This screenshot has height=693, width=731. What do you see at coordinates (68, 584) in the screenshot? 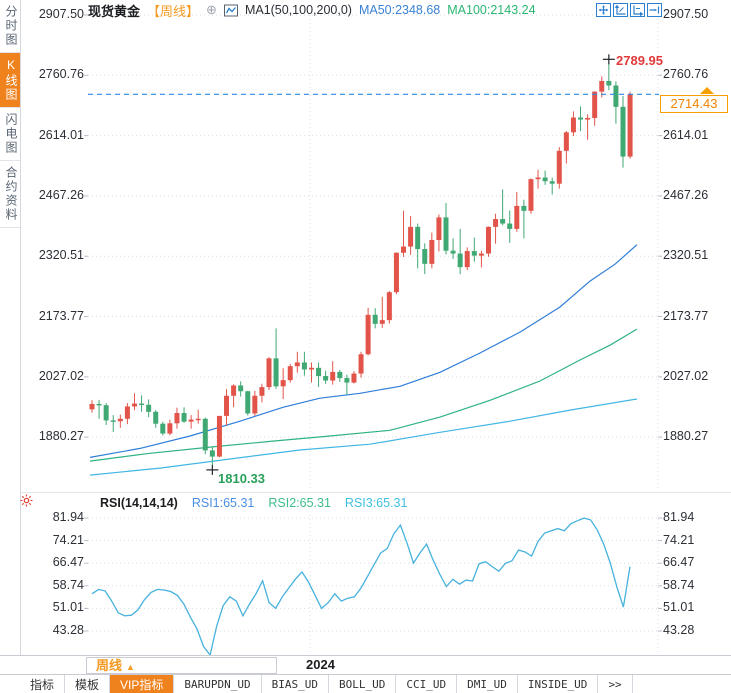
I see `rsi-axis-label: 58.74` at bounding box center [68, 584].